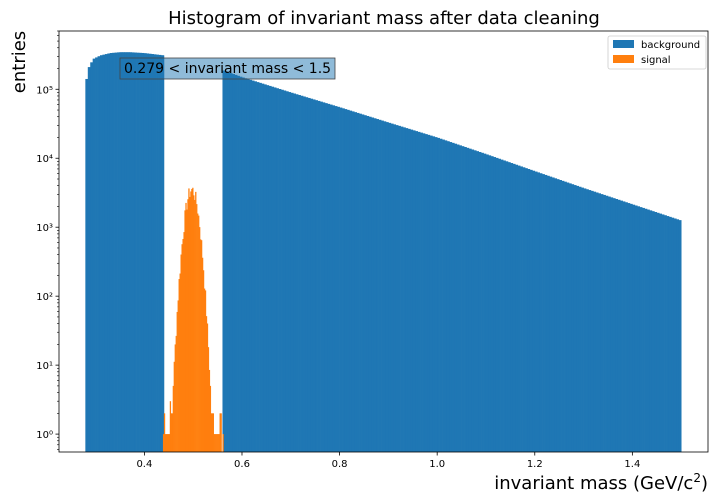  I want to click on y-tick-label: 10⁰, so click(44, 435).